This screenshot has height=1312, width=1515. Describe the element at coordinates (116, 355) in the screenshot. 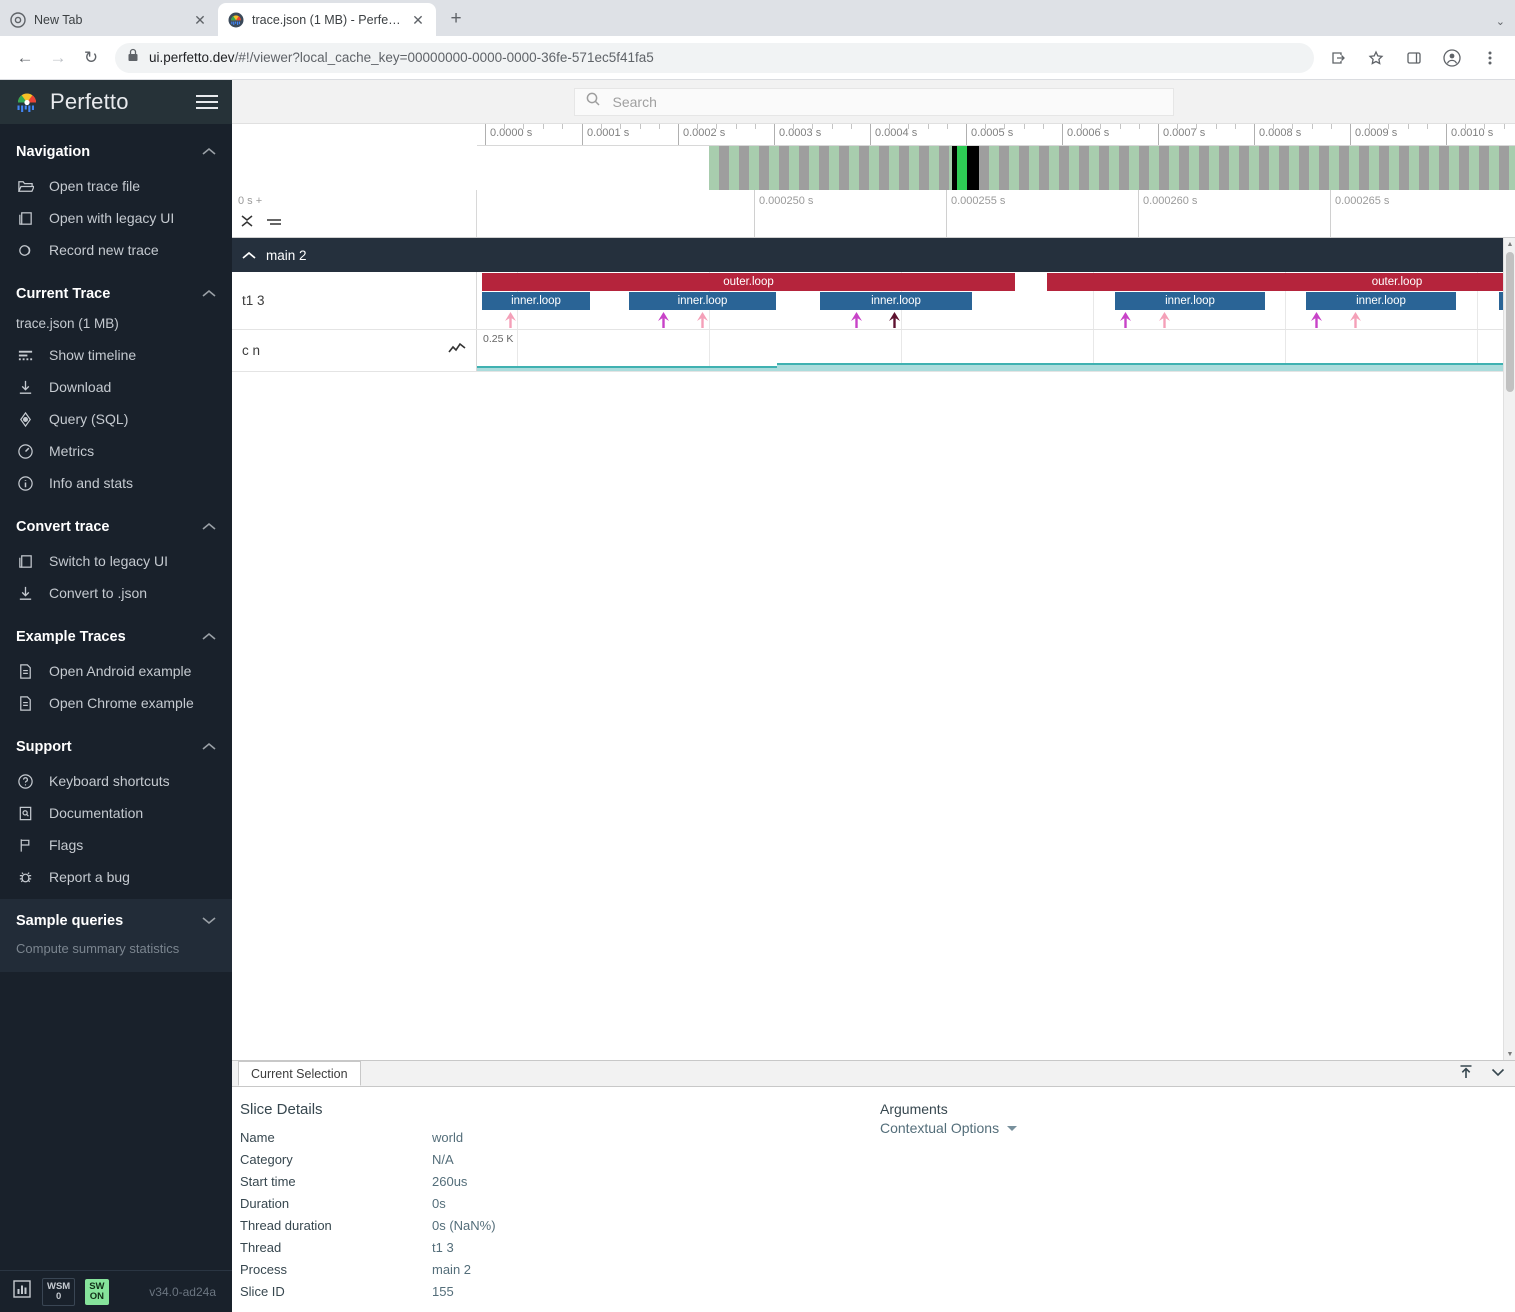

I see `sidebar-item-show-timeline: Show timeline` at that location.